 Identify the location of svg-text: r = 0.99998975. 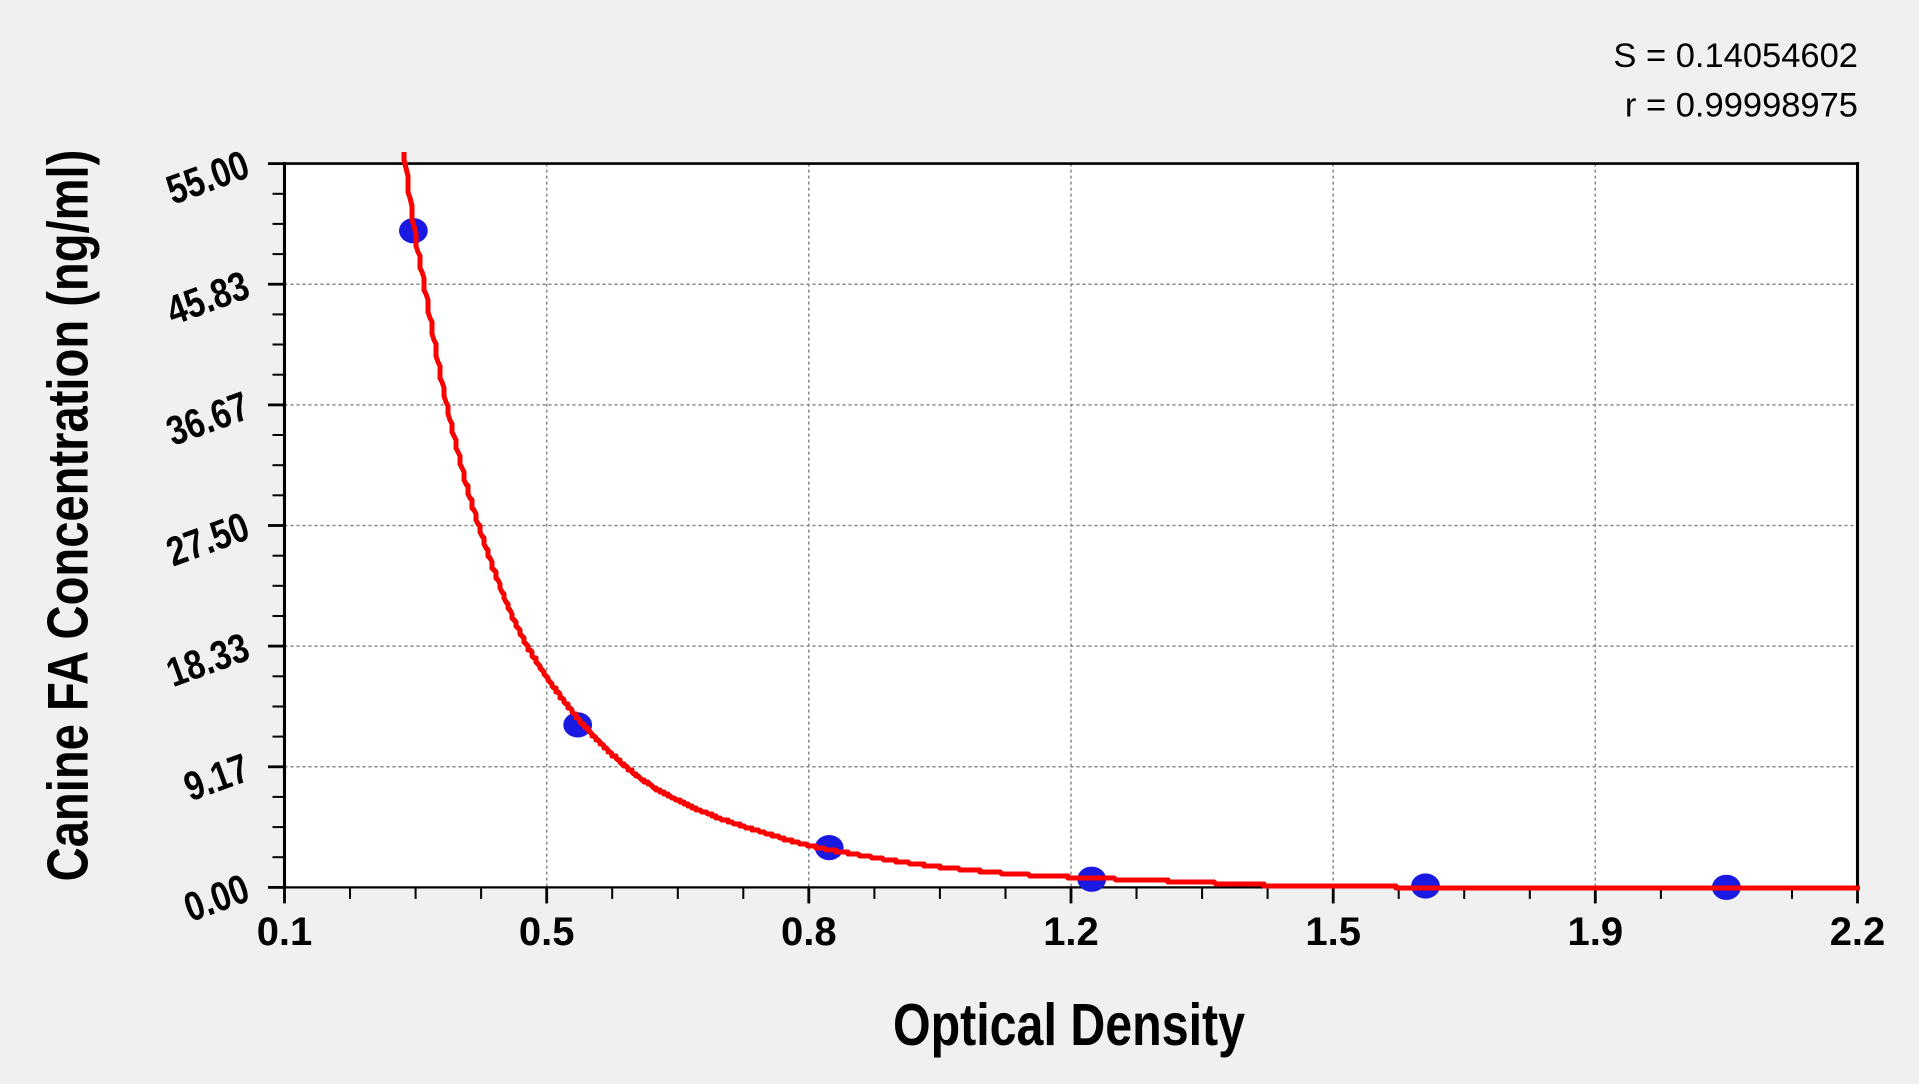
(1741, 106).